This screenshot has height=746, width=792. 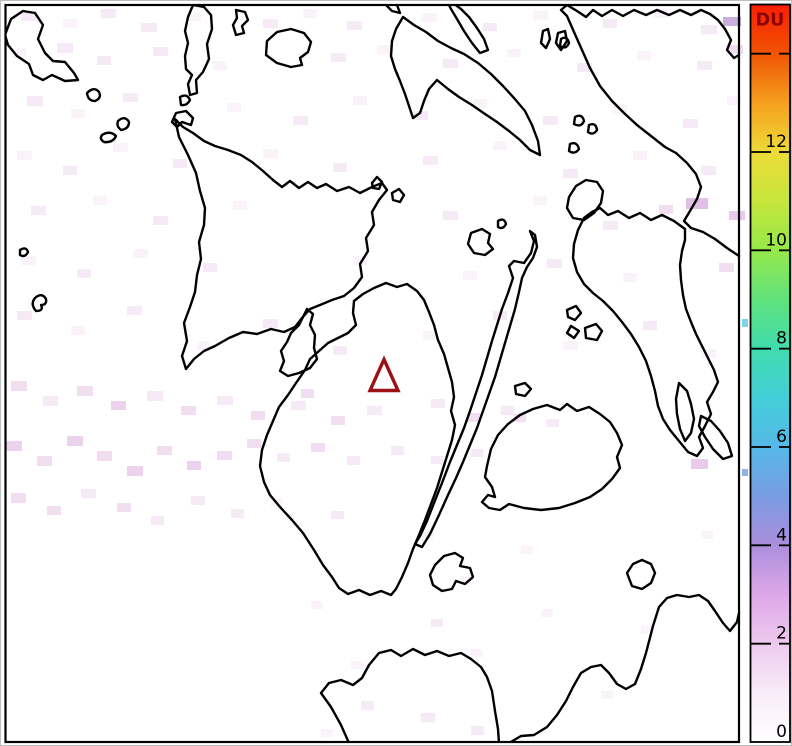 What do you see at coordinates (650, 131) in the screenshot?
I see `coastline-samar` at bounding box center [650, 131].